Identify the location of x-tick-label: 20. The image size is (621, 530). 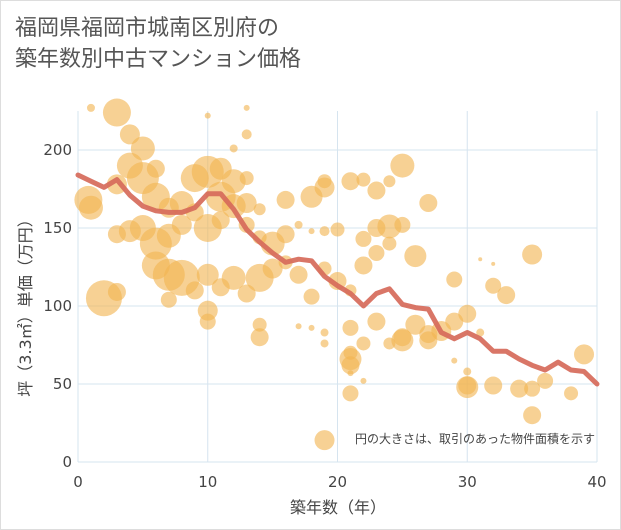
(337, 482).